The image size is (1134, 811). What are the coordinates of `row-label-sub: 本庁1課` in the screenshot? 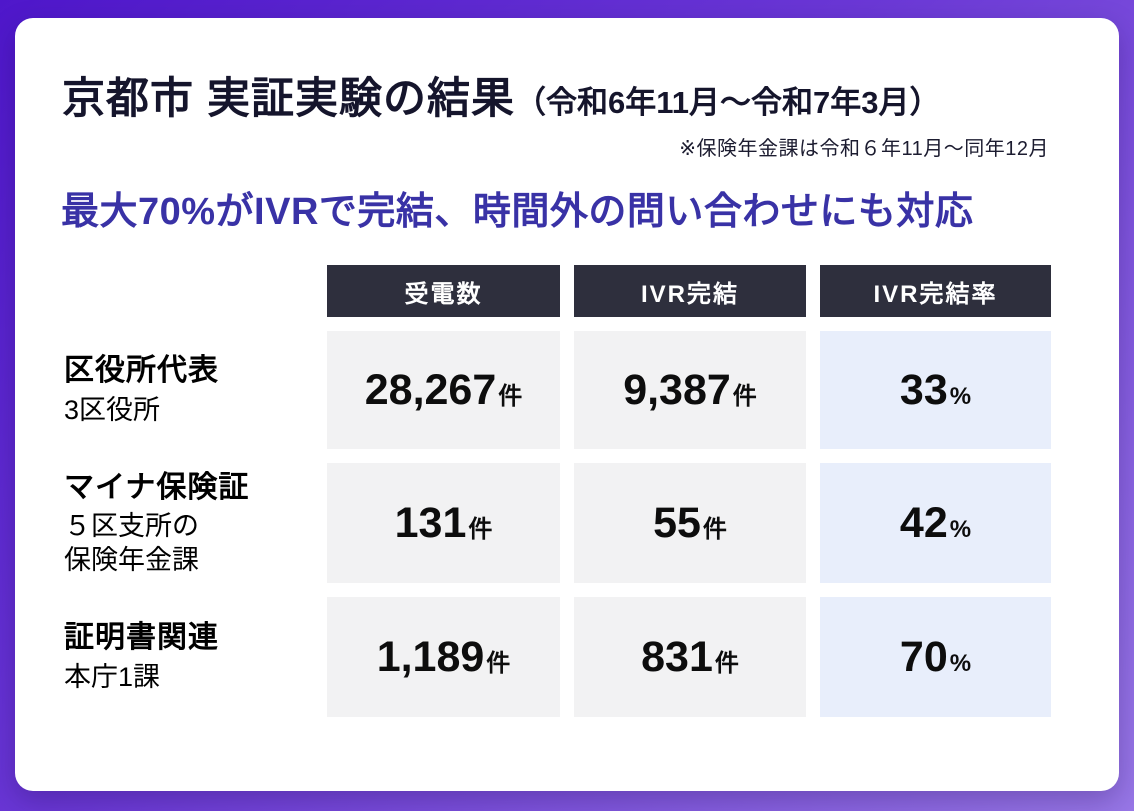 It's located at (112, 676).